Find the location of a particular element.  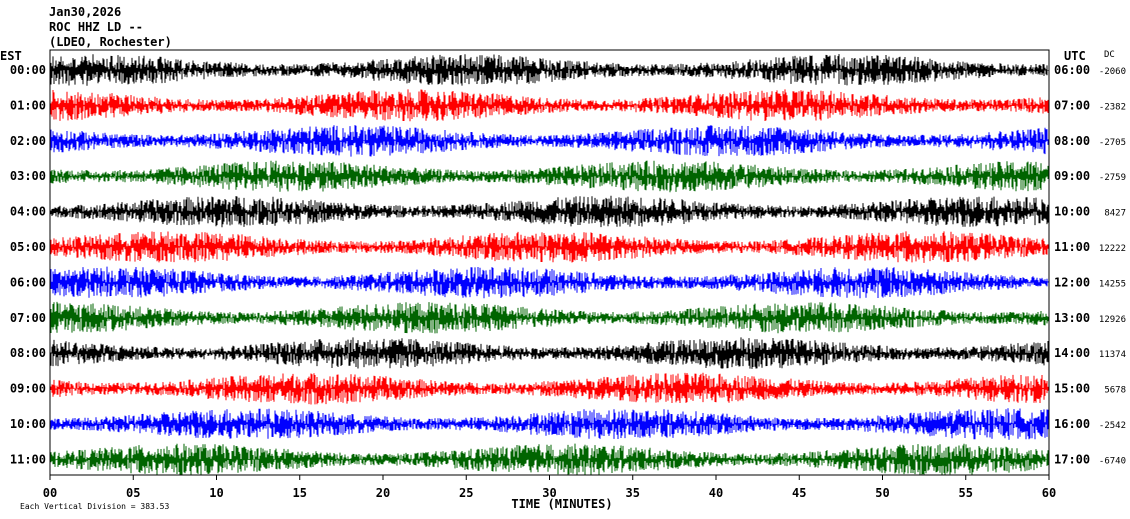

dc-offset-label: -2759 is located at coordinates (1112, 178).